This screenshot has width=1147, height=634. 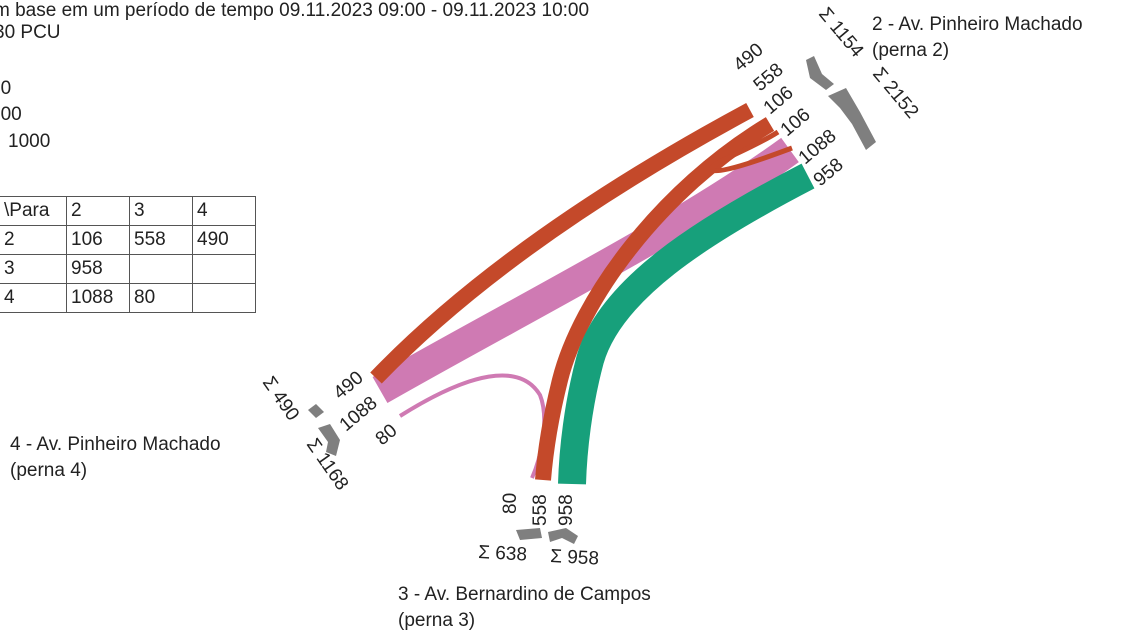 I want to click on leg2-sum-out: Σ 2152, so click(x=895, y=93).